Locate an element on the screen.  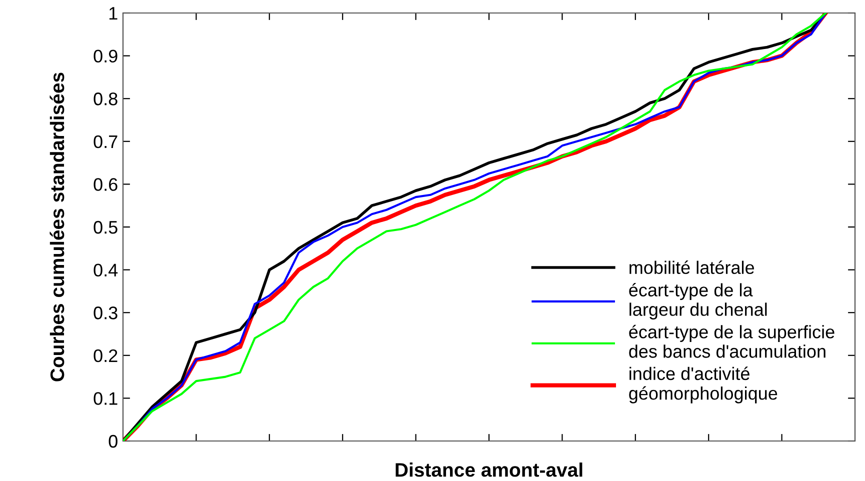
y-tick-label: 0.4 is located at coordinates (106, 270).